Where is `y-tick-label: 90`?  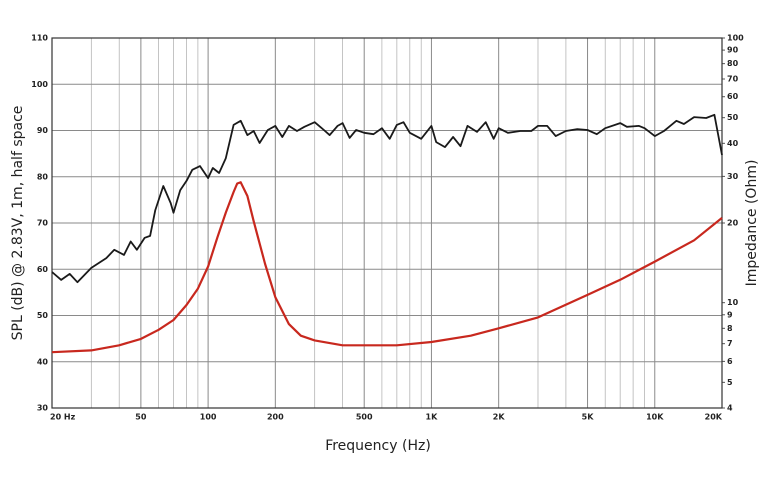 y-tick-label: 90 is located at coordinates (43, 130).